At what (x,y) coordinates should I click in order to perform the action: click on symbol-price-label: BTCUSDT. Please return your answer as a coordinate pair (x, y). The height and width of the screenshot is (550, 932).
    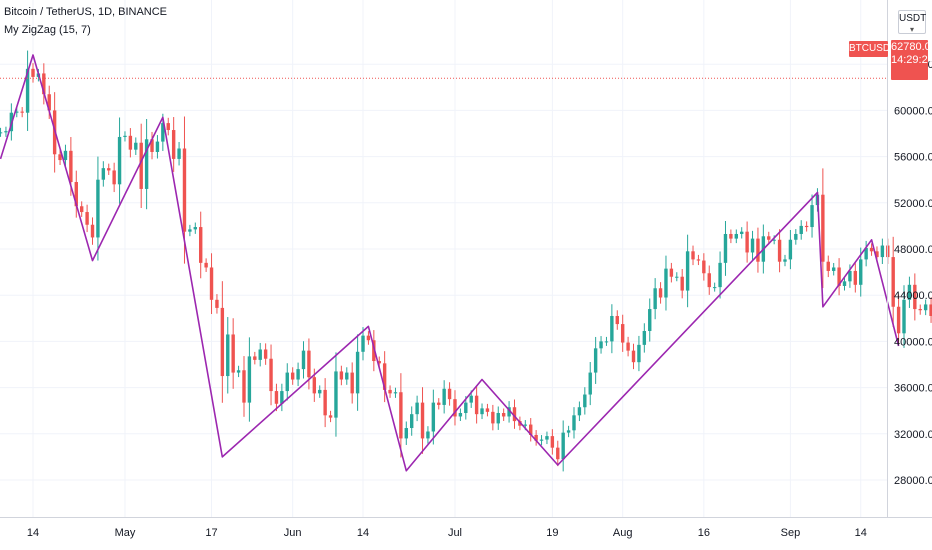
    Looking at the image, I should click on (872, 49).